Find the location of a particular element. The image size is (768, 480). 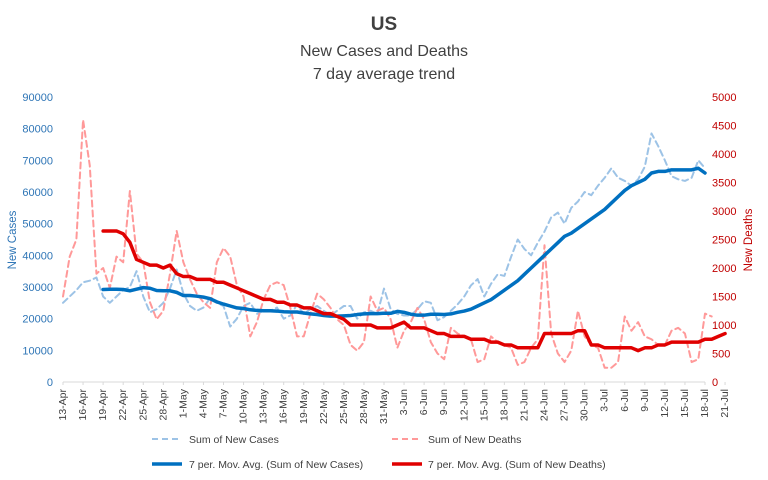

x-tick-label: 21-Jun is located at coordinates (524, 405).